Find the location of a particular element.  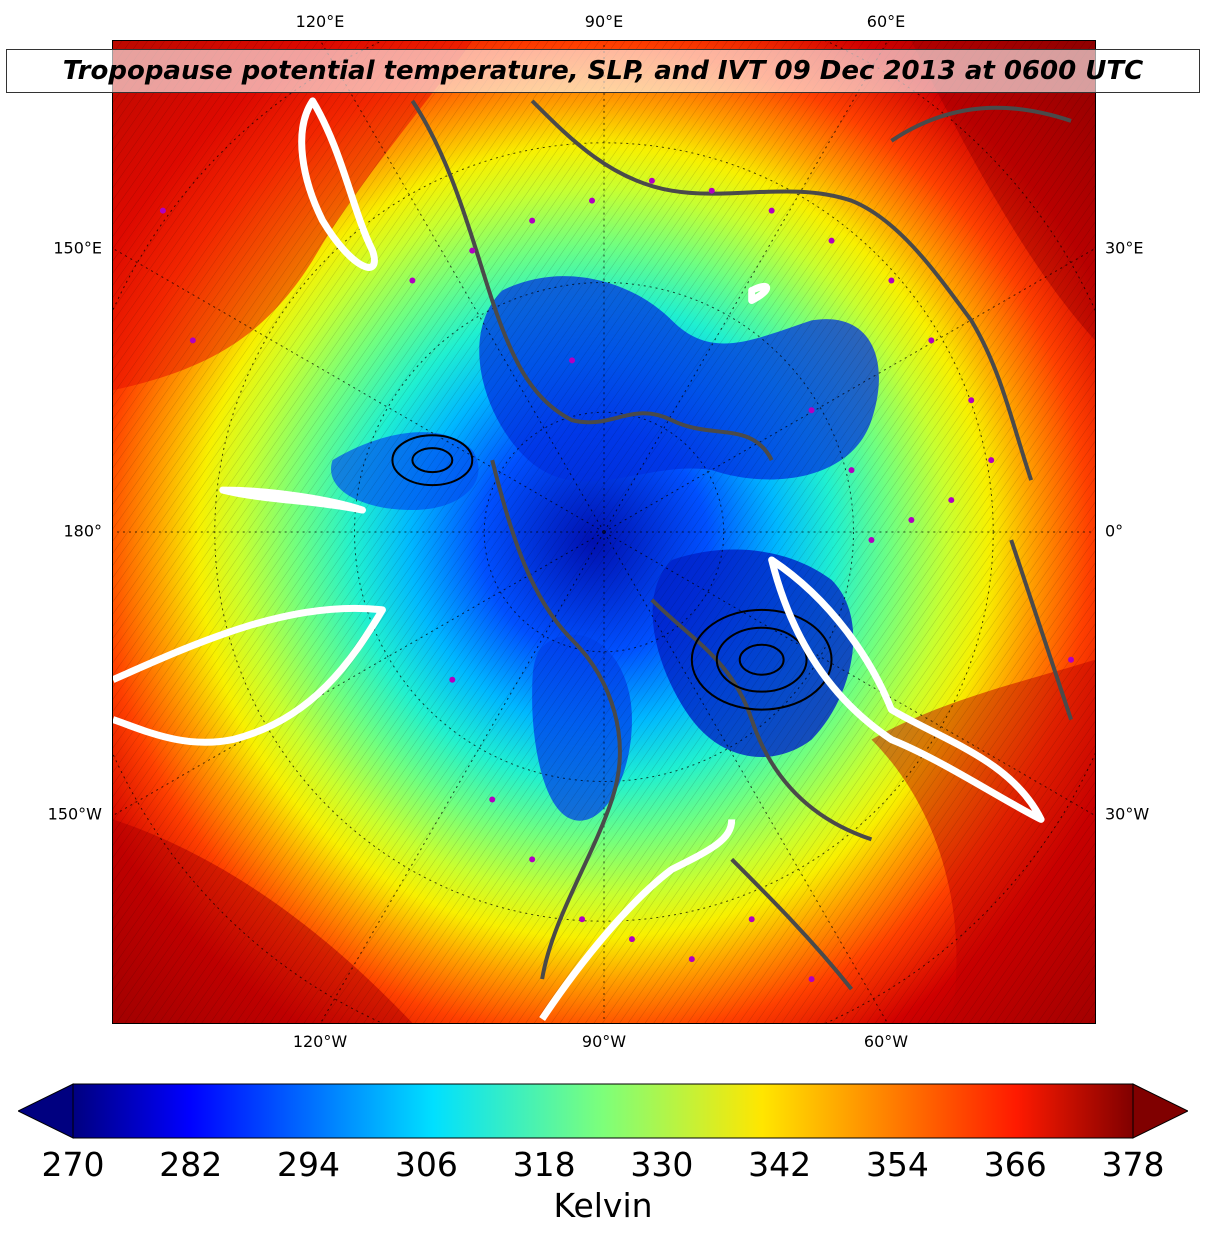

lon-label-top-120e: 120°E is located at coordinates (320, 21).